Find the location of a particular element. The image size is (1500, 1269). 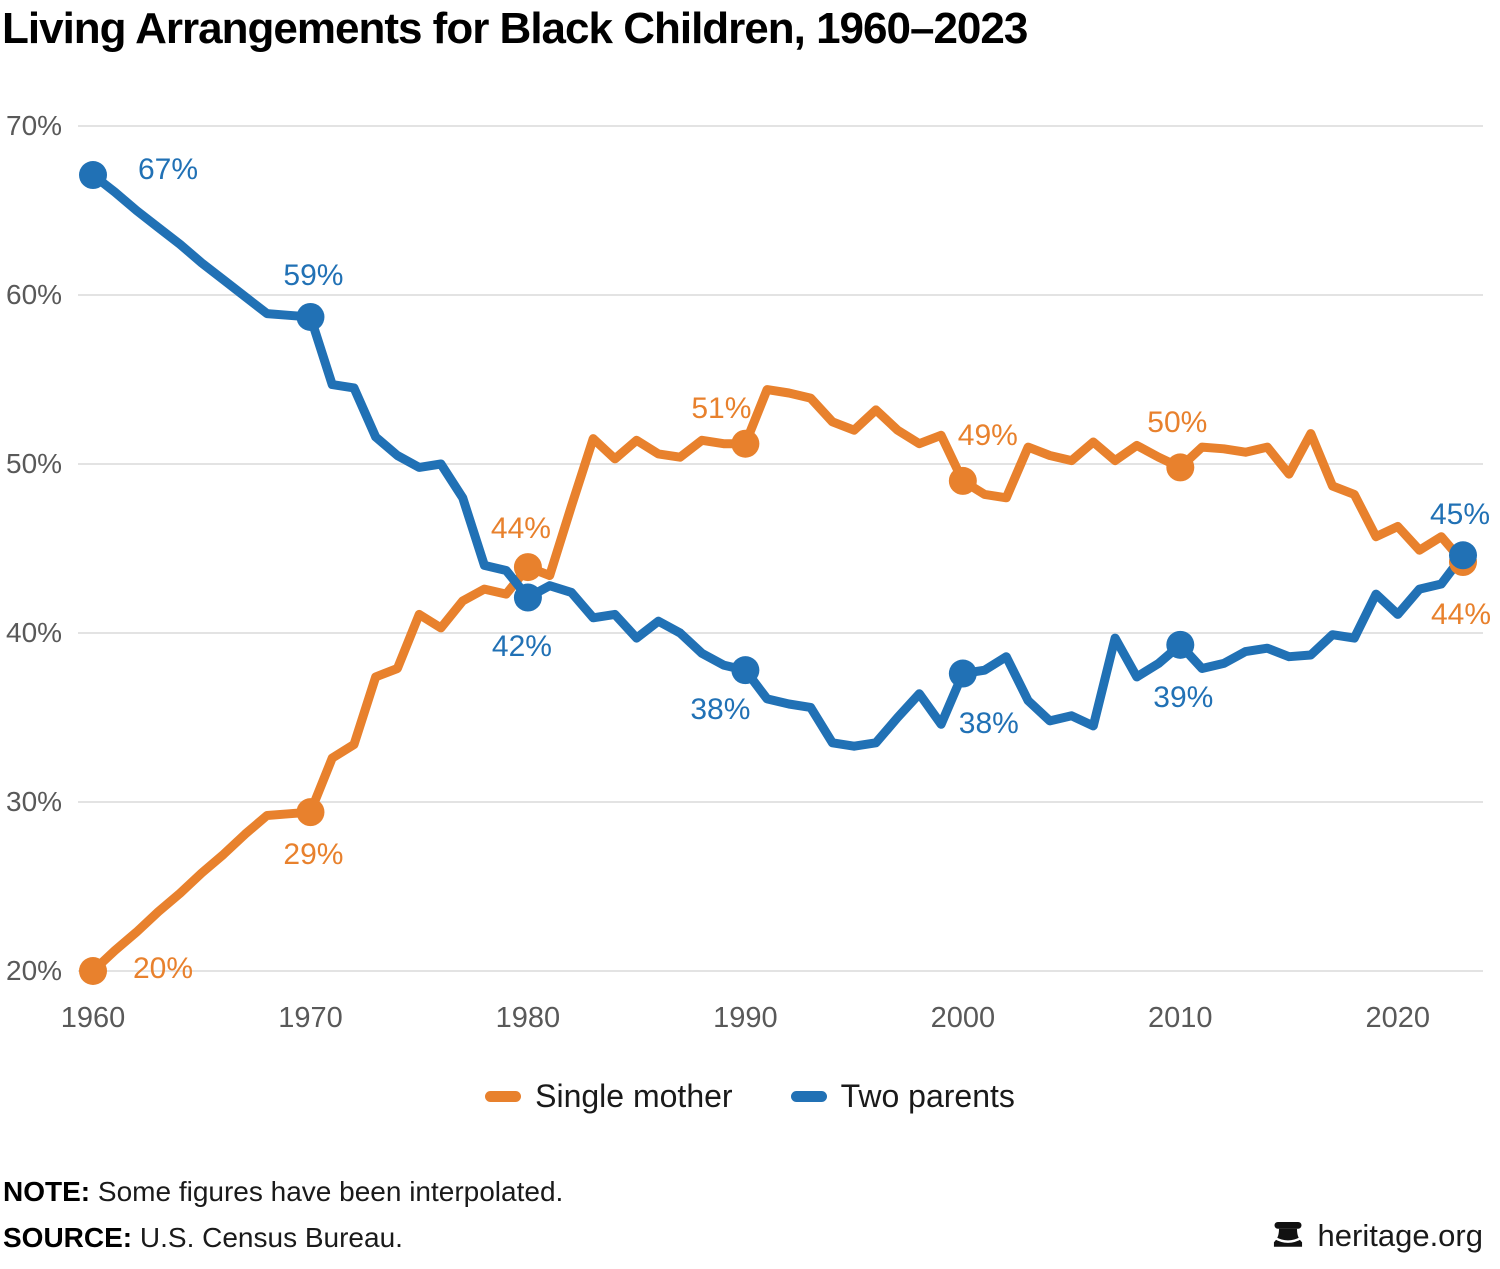

two-parents-swatch-icon is located at coordinates (808, 1096).